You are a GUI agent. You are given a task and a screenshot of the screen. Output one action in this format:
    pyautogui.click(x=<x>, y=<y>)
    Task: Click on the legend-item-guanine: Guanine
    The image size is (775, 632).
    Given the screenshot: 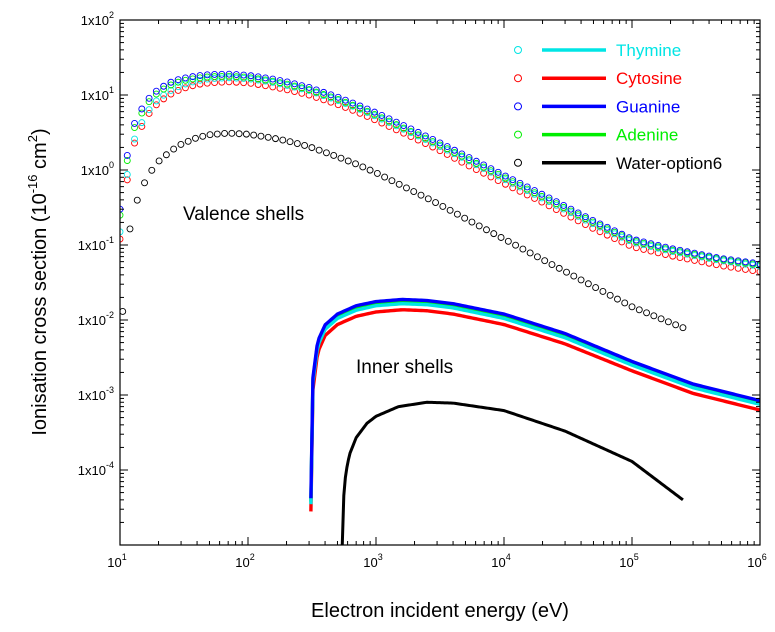 What is the action you would take?
    pyautogui.click(x=597, y=106)
    